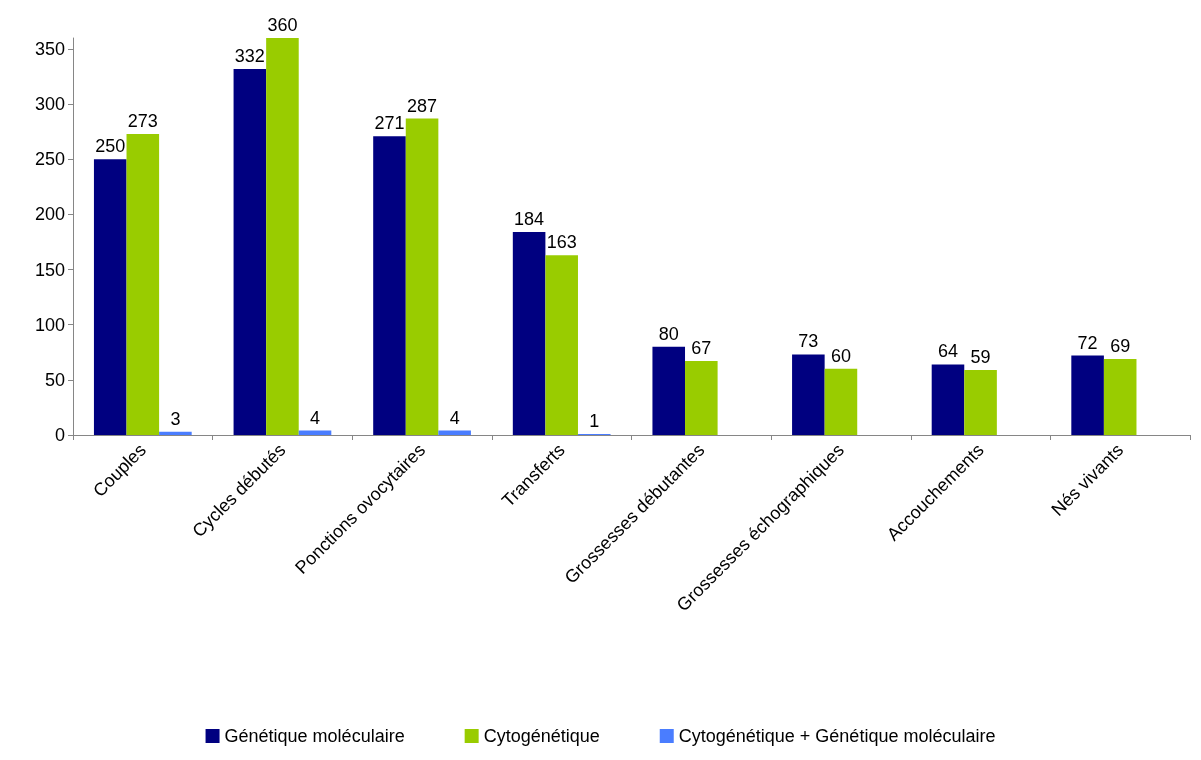 This screenshot has width=1201, height=760. Describe the element at coordinates (561, 242) in the screenshot. I see `data-label: 163` at that location.